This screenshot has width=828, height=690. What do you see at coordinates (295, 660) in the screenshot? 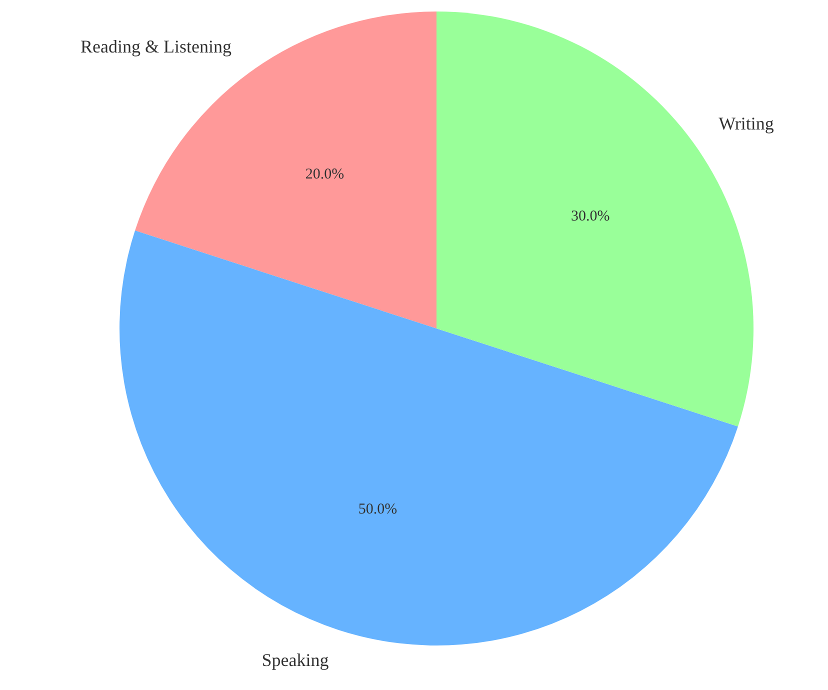
I see `slice-label: Speaking` at bounding box center [295, 660].